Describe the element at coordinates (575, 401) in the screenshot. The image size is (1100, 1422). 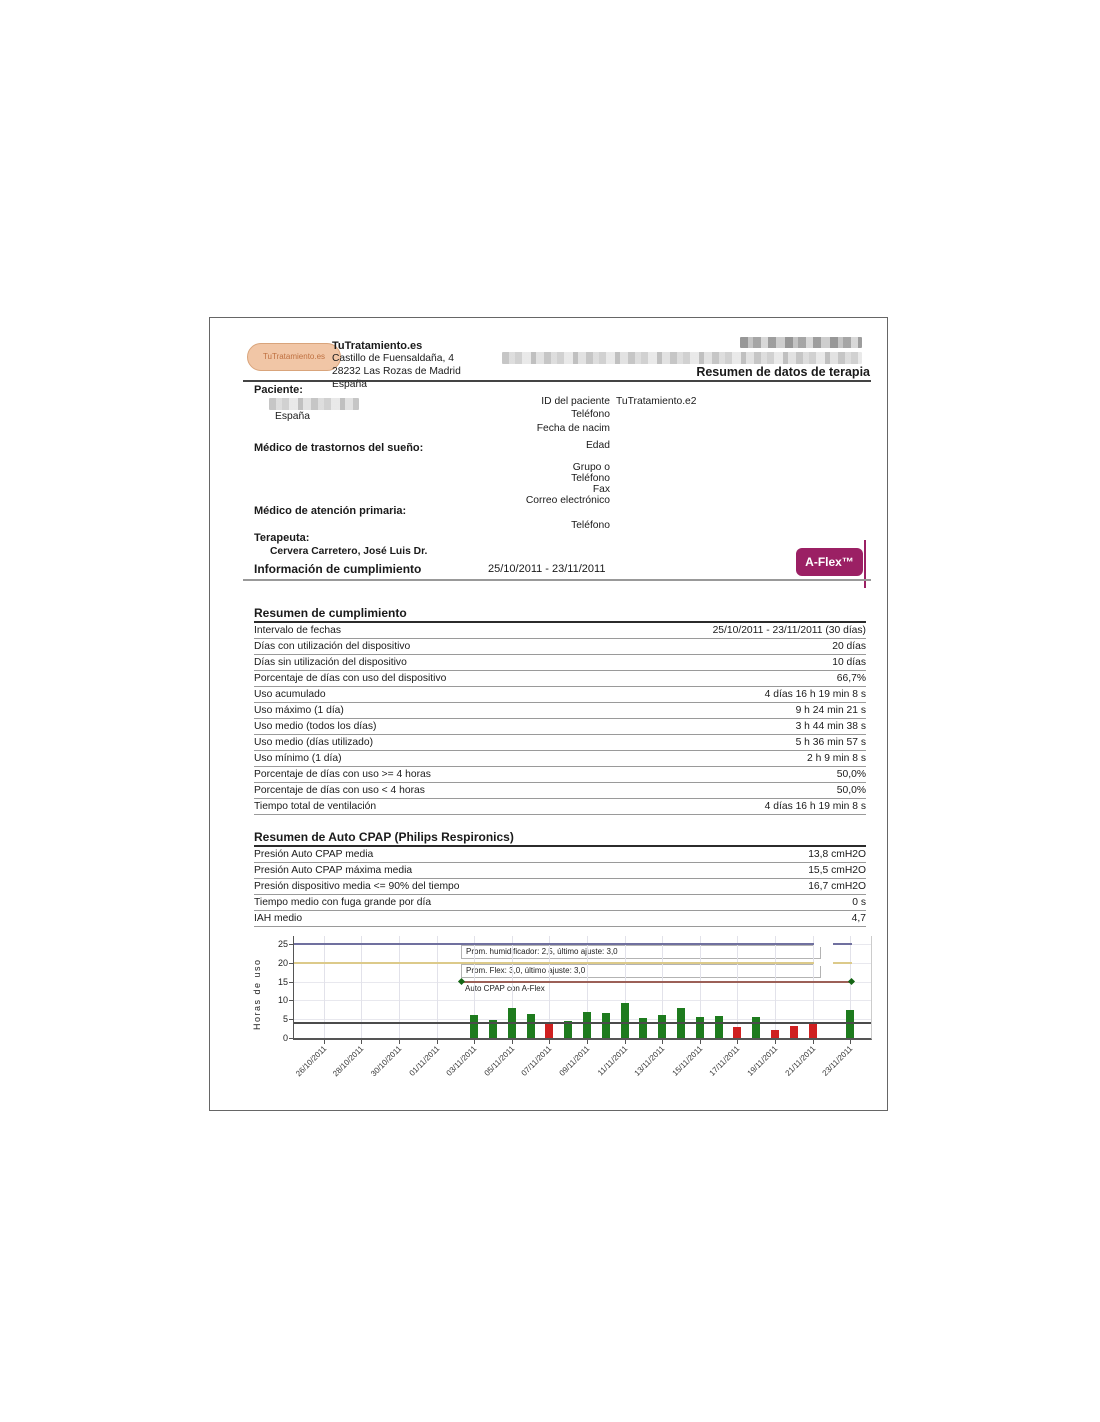
I see `patient-id-label: ID del paciente` at that location.